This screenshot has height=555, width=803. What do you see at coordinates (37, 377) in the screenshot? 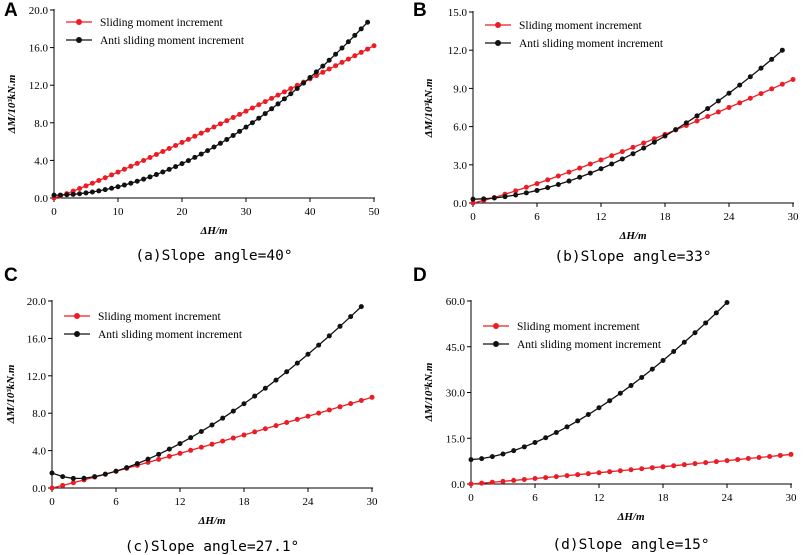
I see `y-tick-label: 12.0` at bounding box center [37, 377].